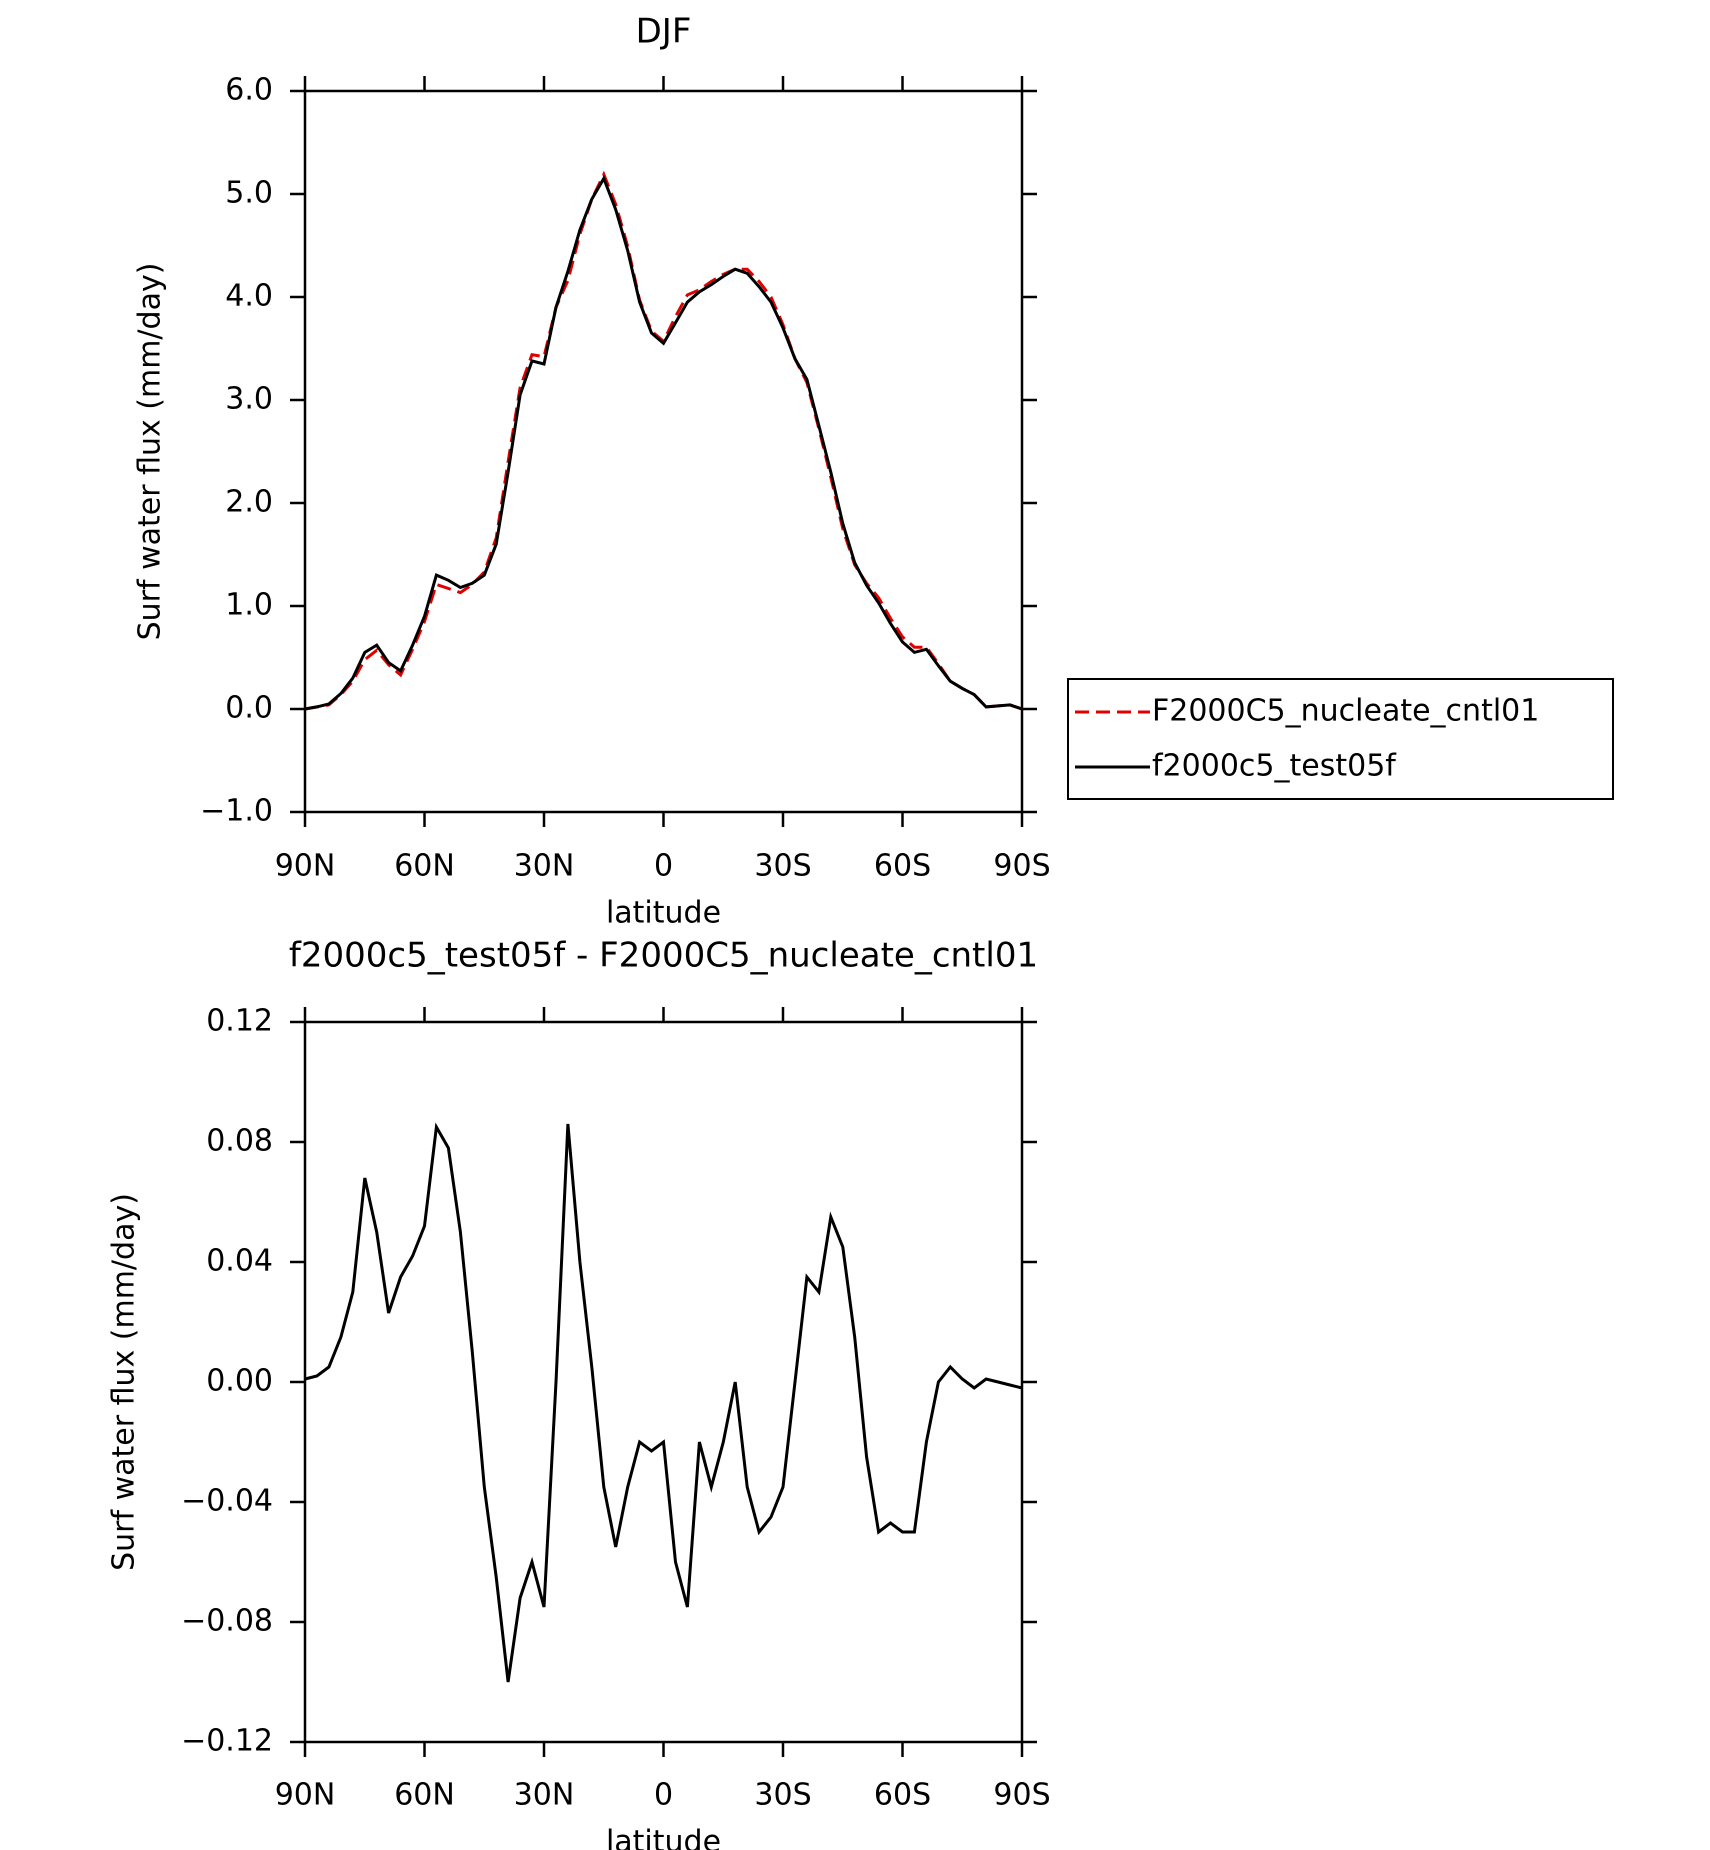  Describe the element at coordinates (1340, 739) in the screenshot. I see `legend-box` at that location.